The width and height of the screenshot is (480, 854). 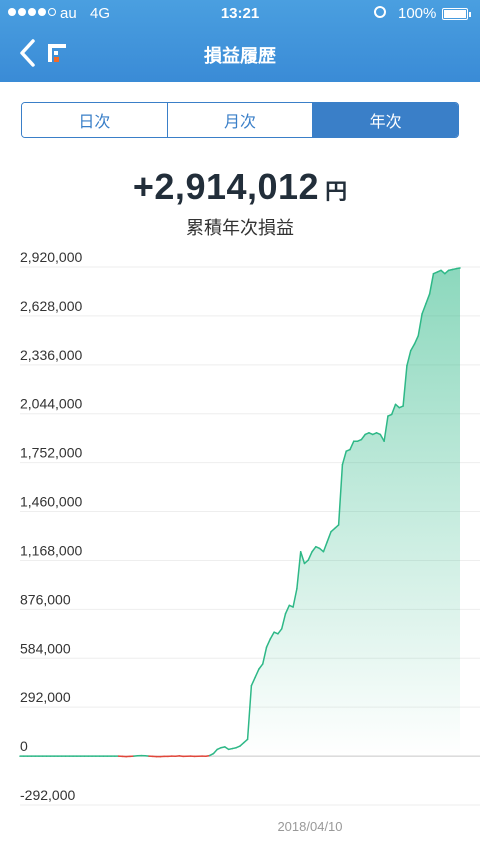 What do you see at coordinates (226, 186) in the screenshot?
I see `total-value: +2,914,012` at bounding box center [226, 186].